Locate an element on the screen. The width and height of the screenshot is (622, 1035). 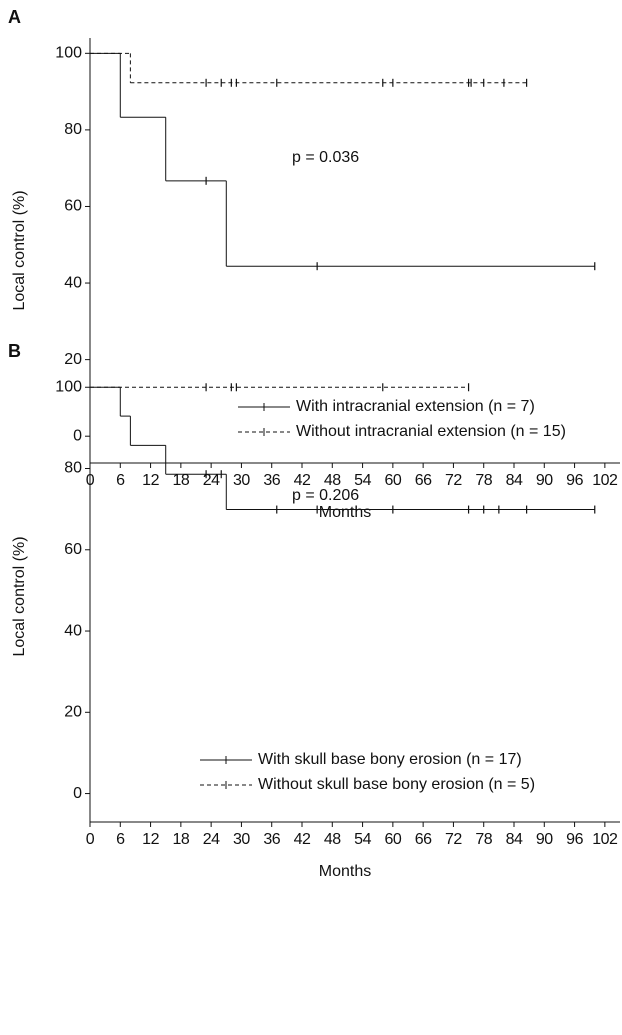
legend-label: With skull base bony erosion (n = 17) is located at coordinates (390, 759).